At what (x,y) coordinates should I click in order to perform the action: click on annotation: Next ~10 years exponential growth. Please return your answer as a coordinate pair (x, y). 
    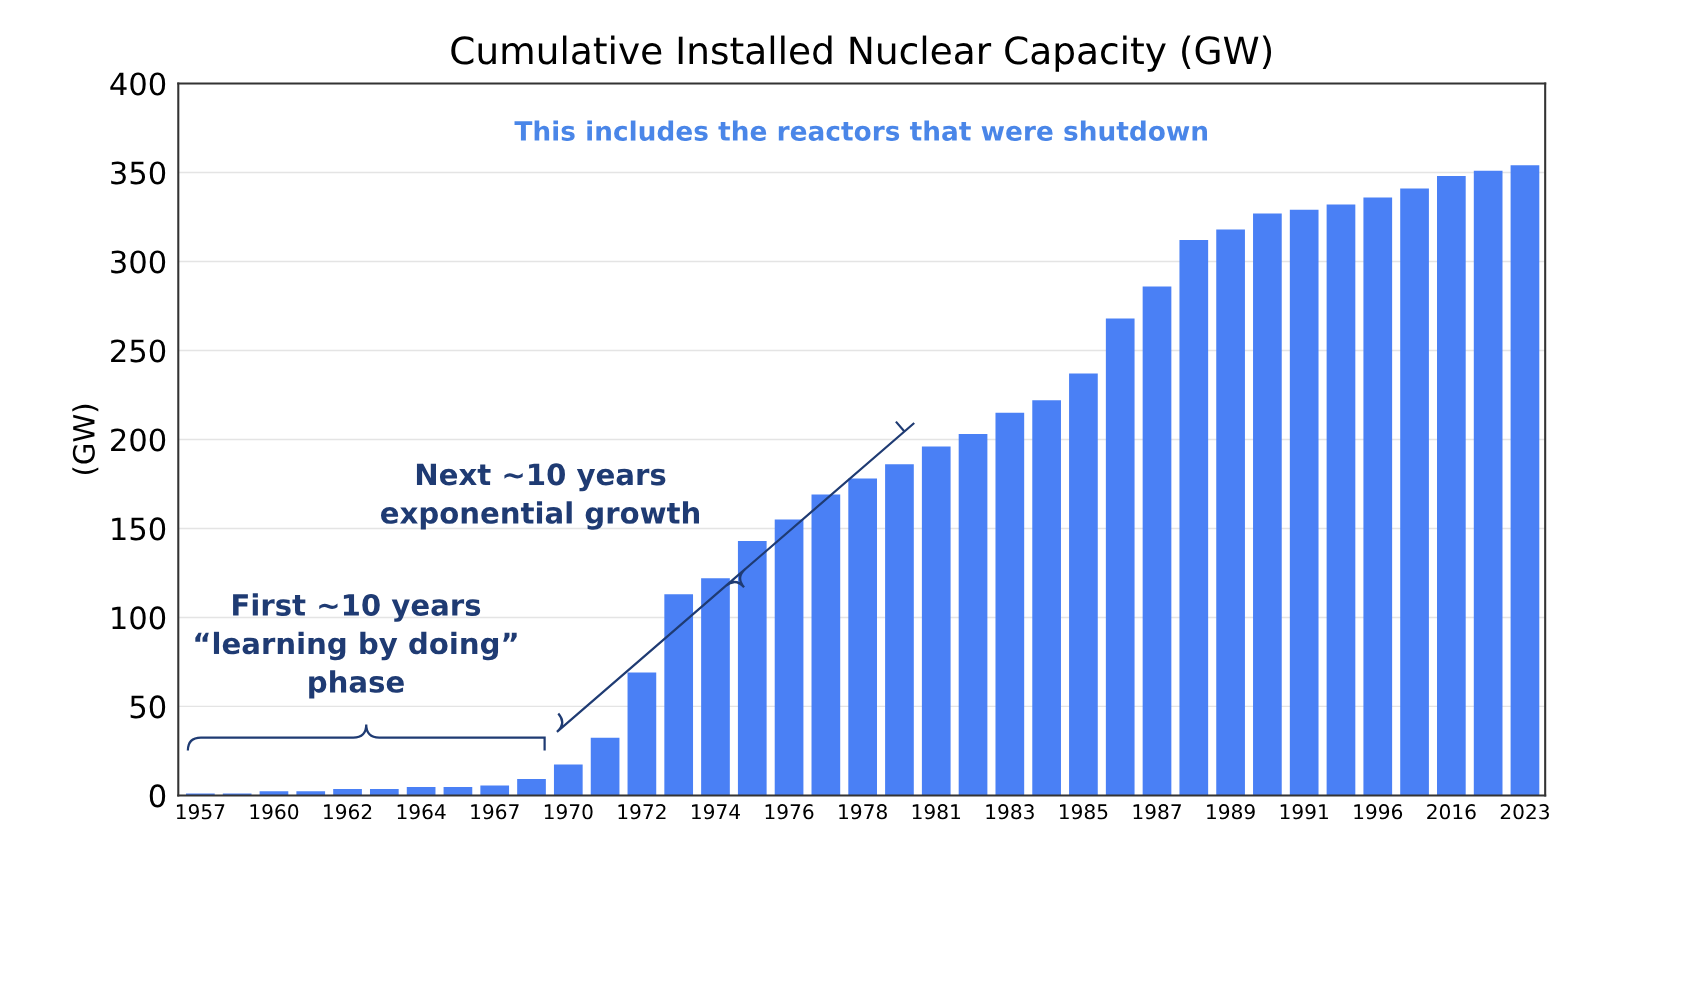
    Looking at the image, I should click on (540, 496).